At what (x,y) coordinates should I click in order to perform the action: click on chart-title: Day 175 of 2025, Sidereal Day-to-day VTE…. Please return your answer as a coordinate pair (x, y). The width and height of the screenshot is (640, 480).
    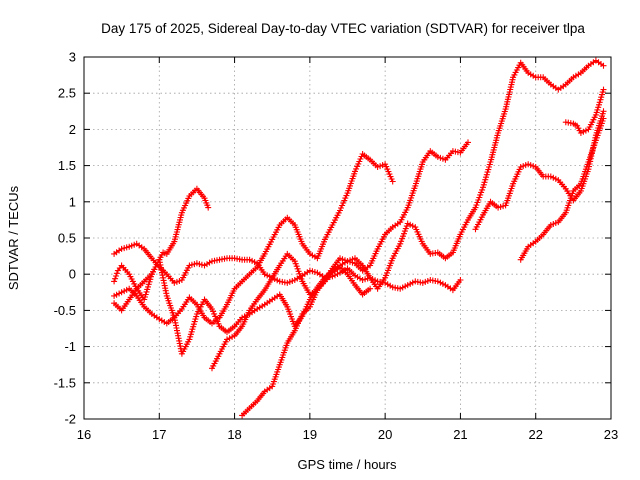
    Looking at the image, I should click on (343, 28).